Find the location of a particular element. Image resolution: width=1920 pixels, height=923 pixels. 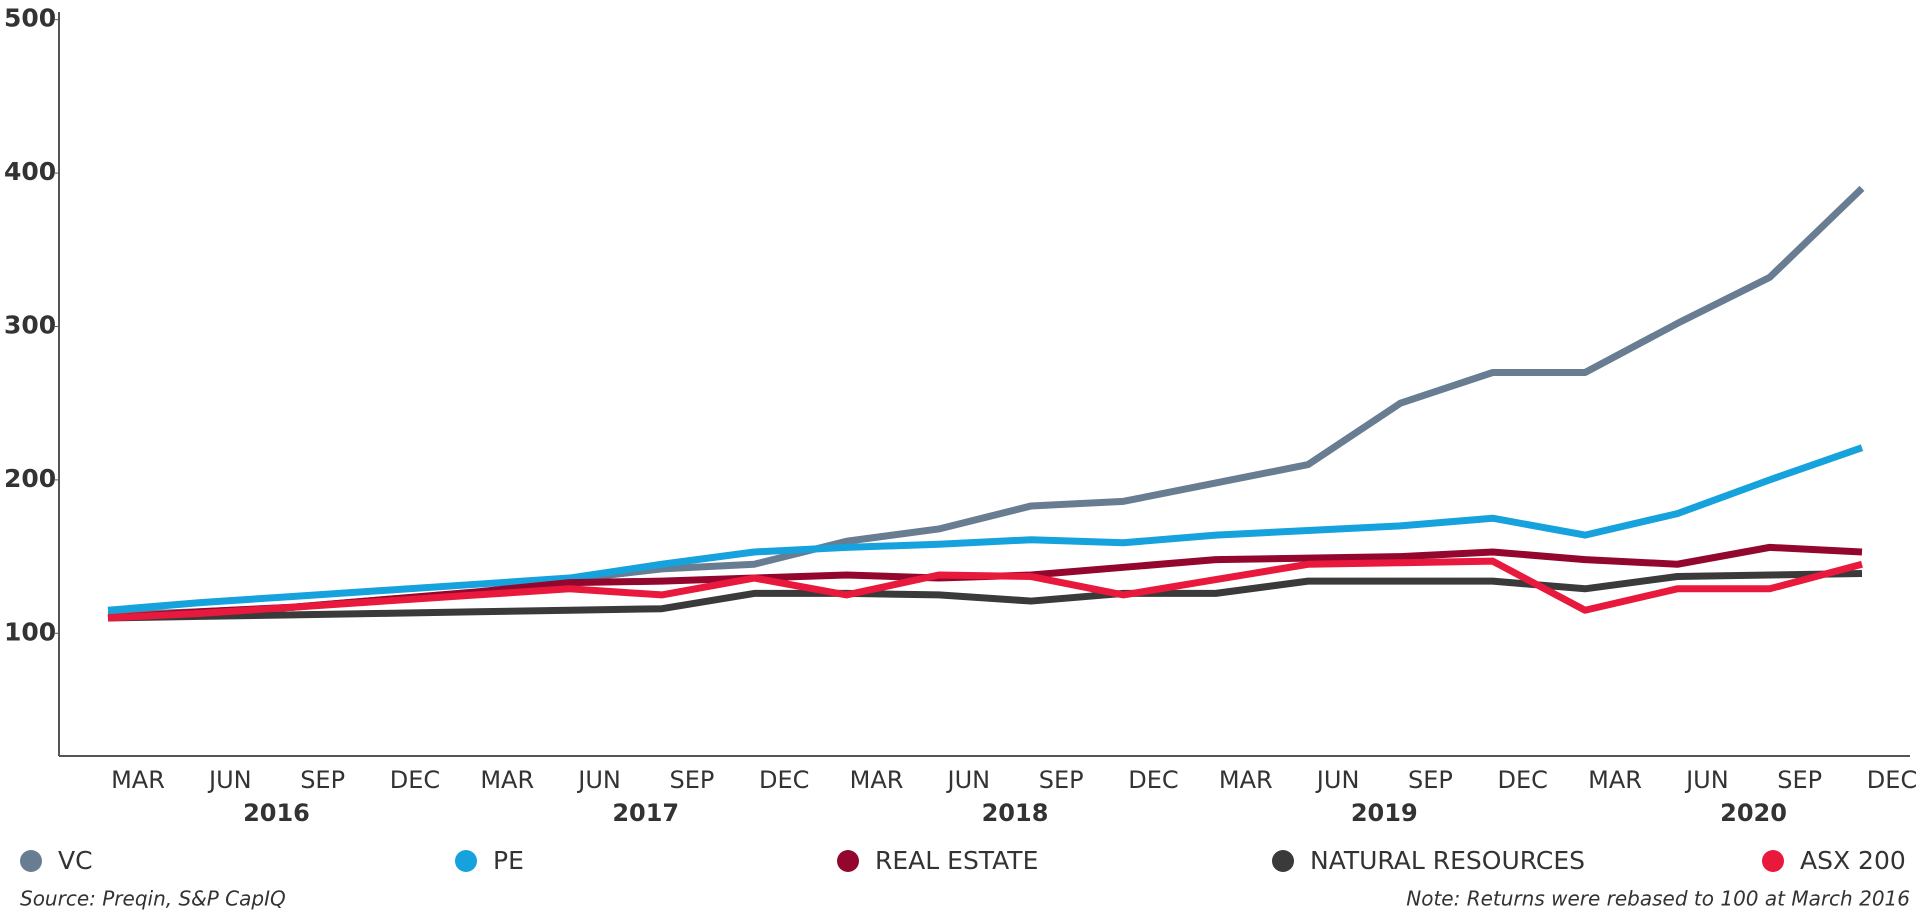

year-label: 2018 is located at coordinates (1015, 813).